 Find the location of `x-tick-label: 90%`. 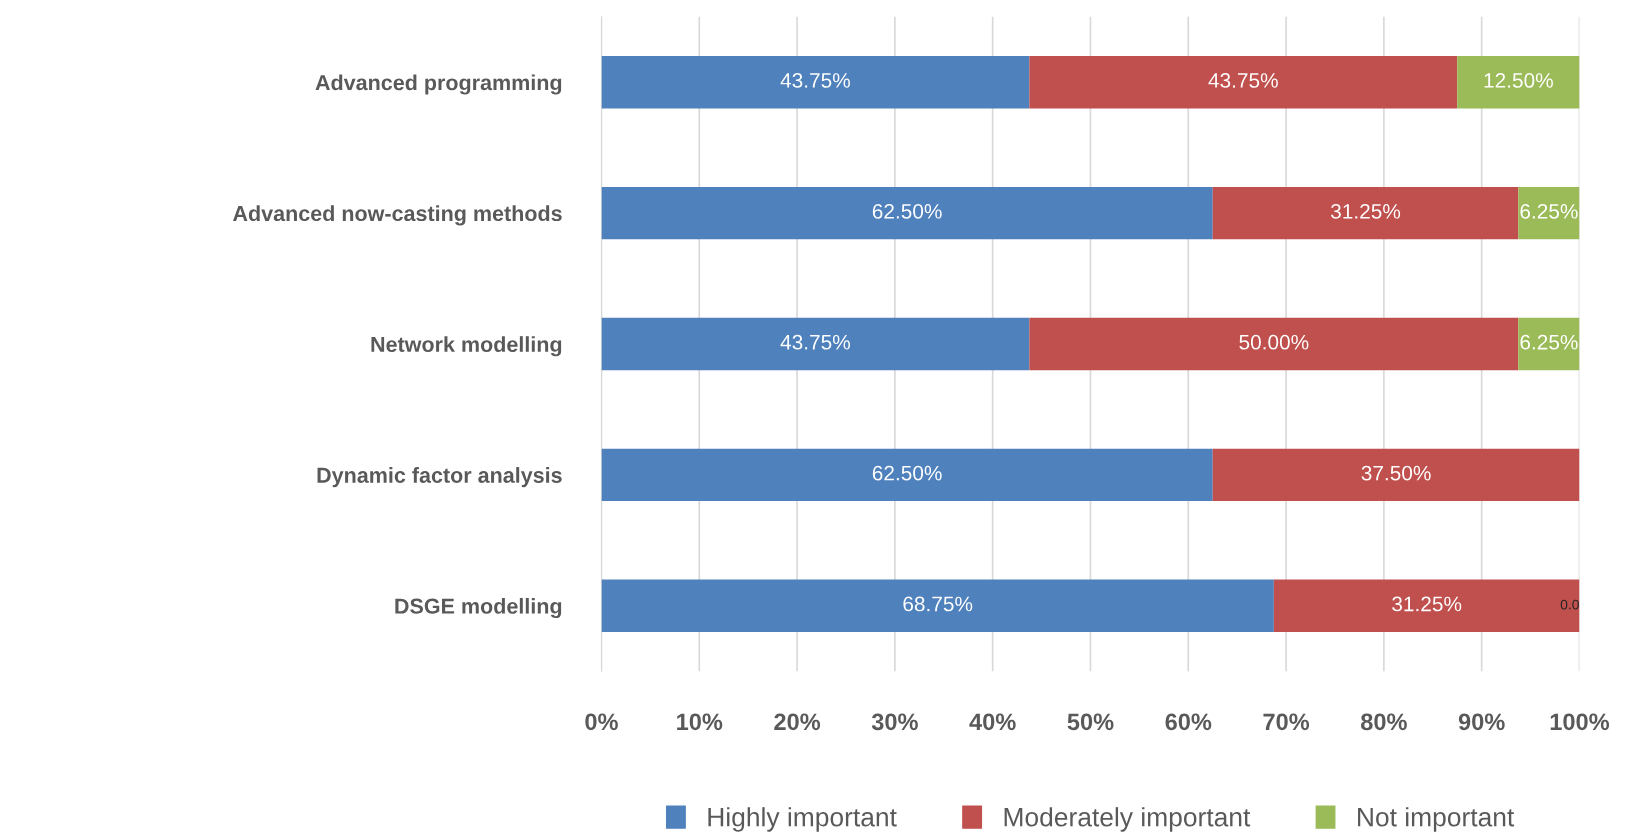

x-tick-label: 90% is located at coordinates (1481, 722).